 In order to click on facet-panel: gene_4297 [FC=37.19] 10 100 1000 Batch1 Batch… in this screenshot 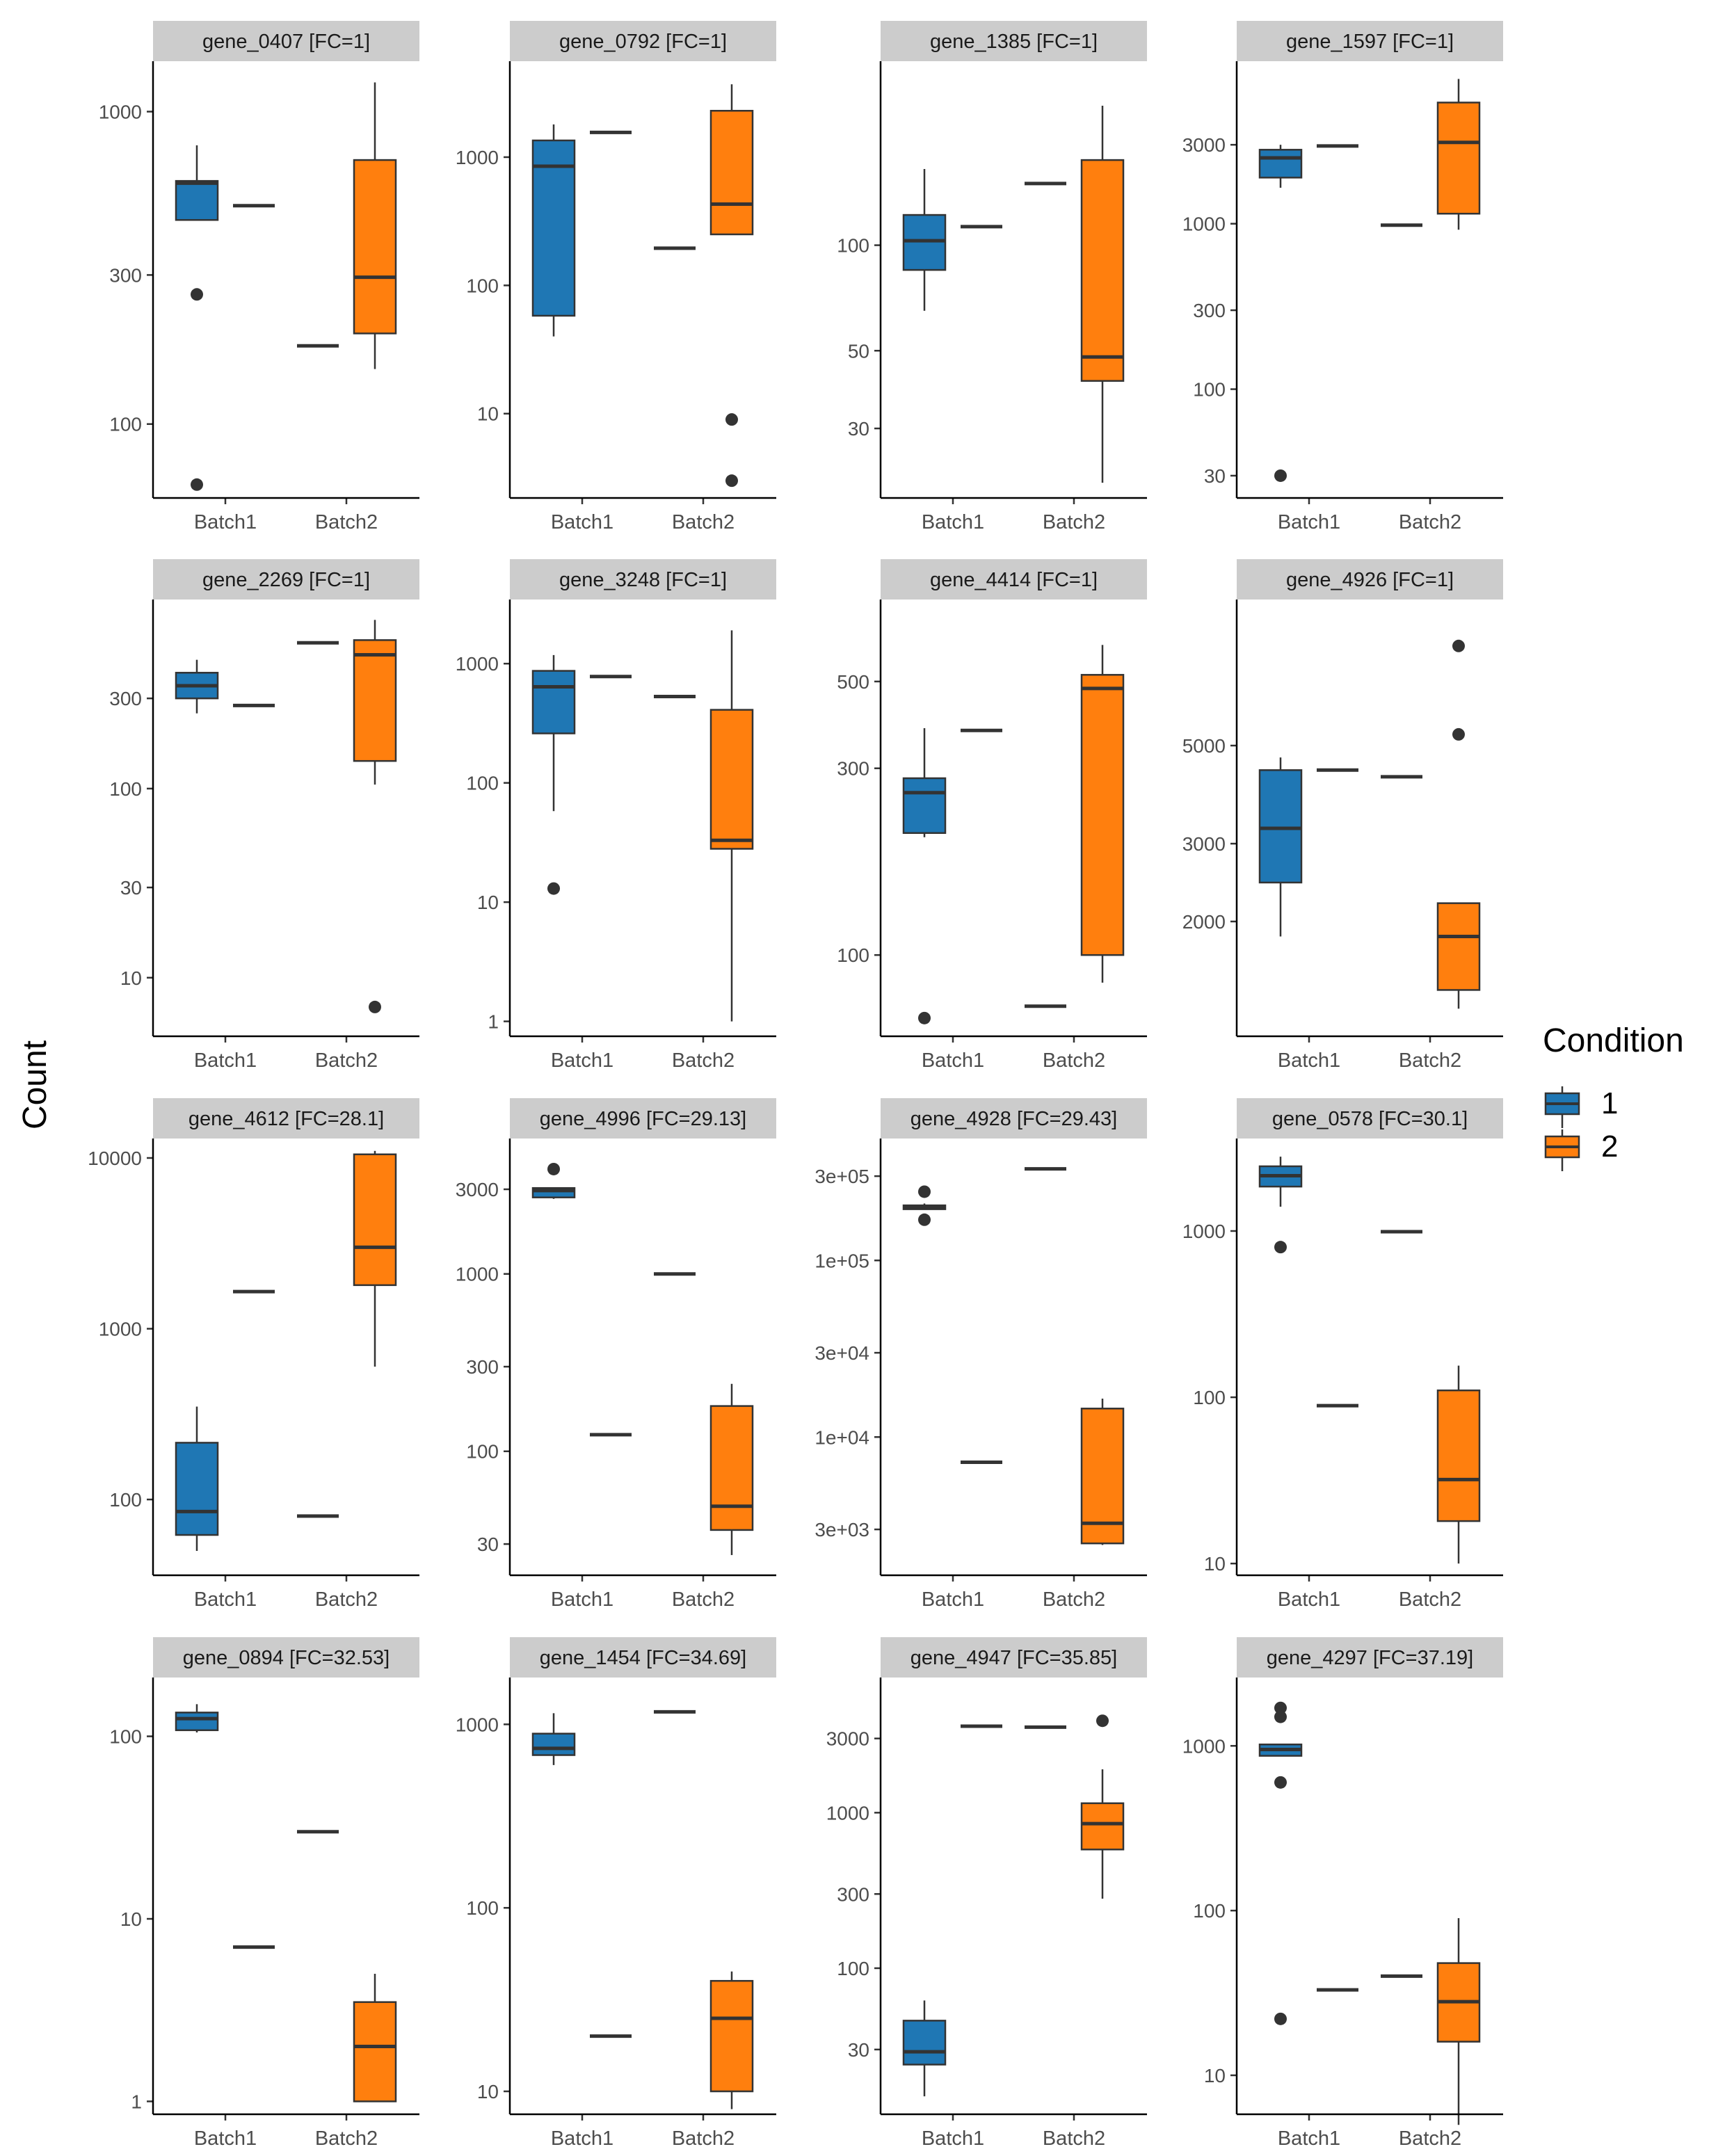, I will do `click(1342, 1893)`.